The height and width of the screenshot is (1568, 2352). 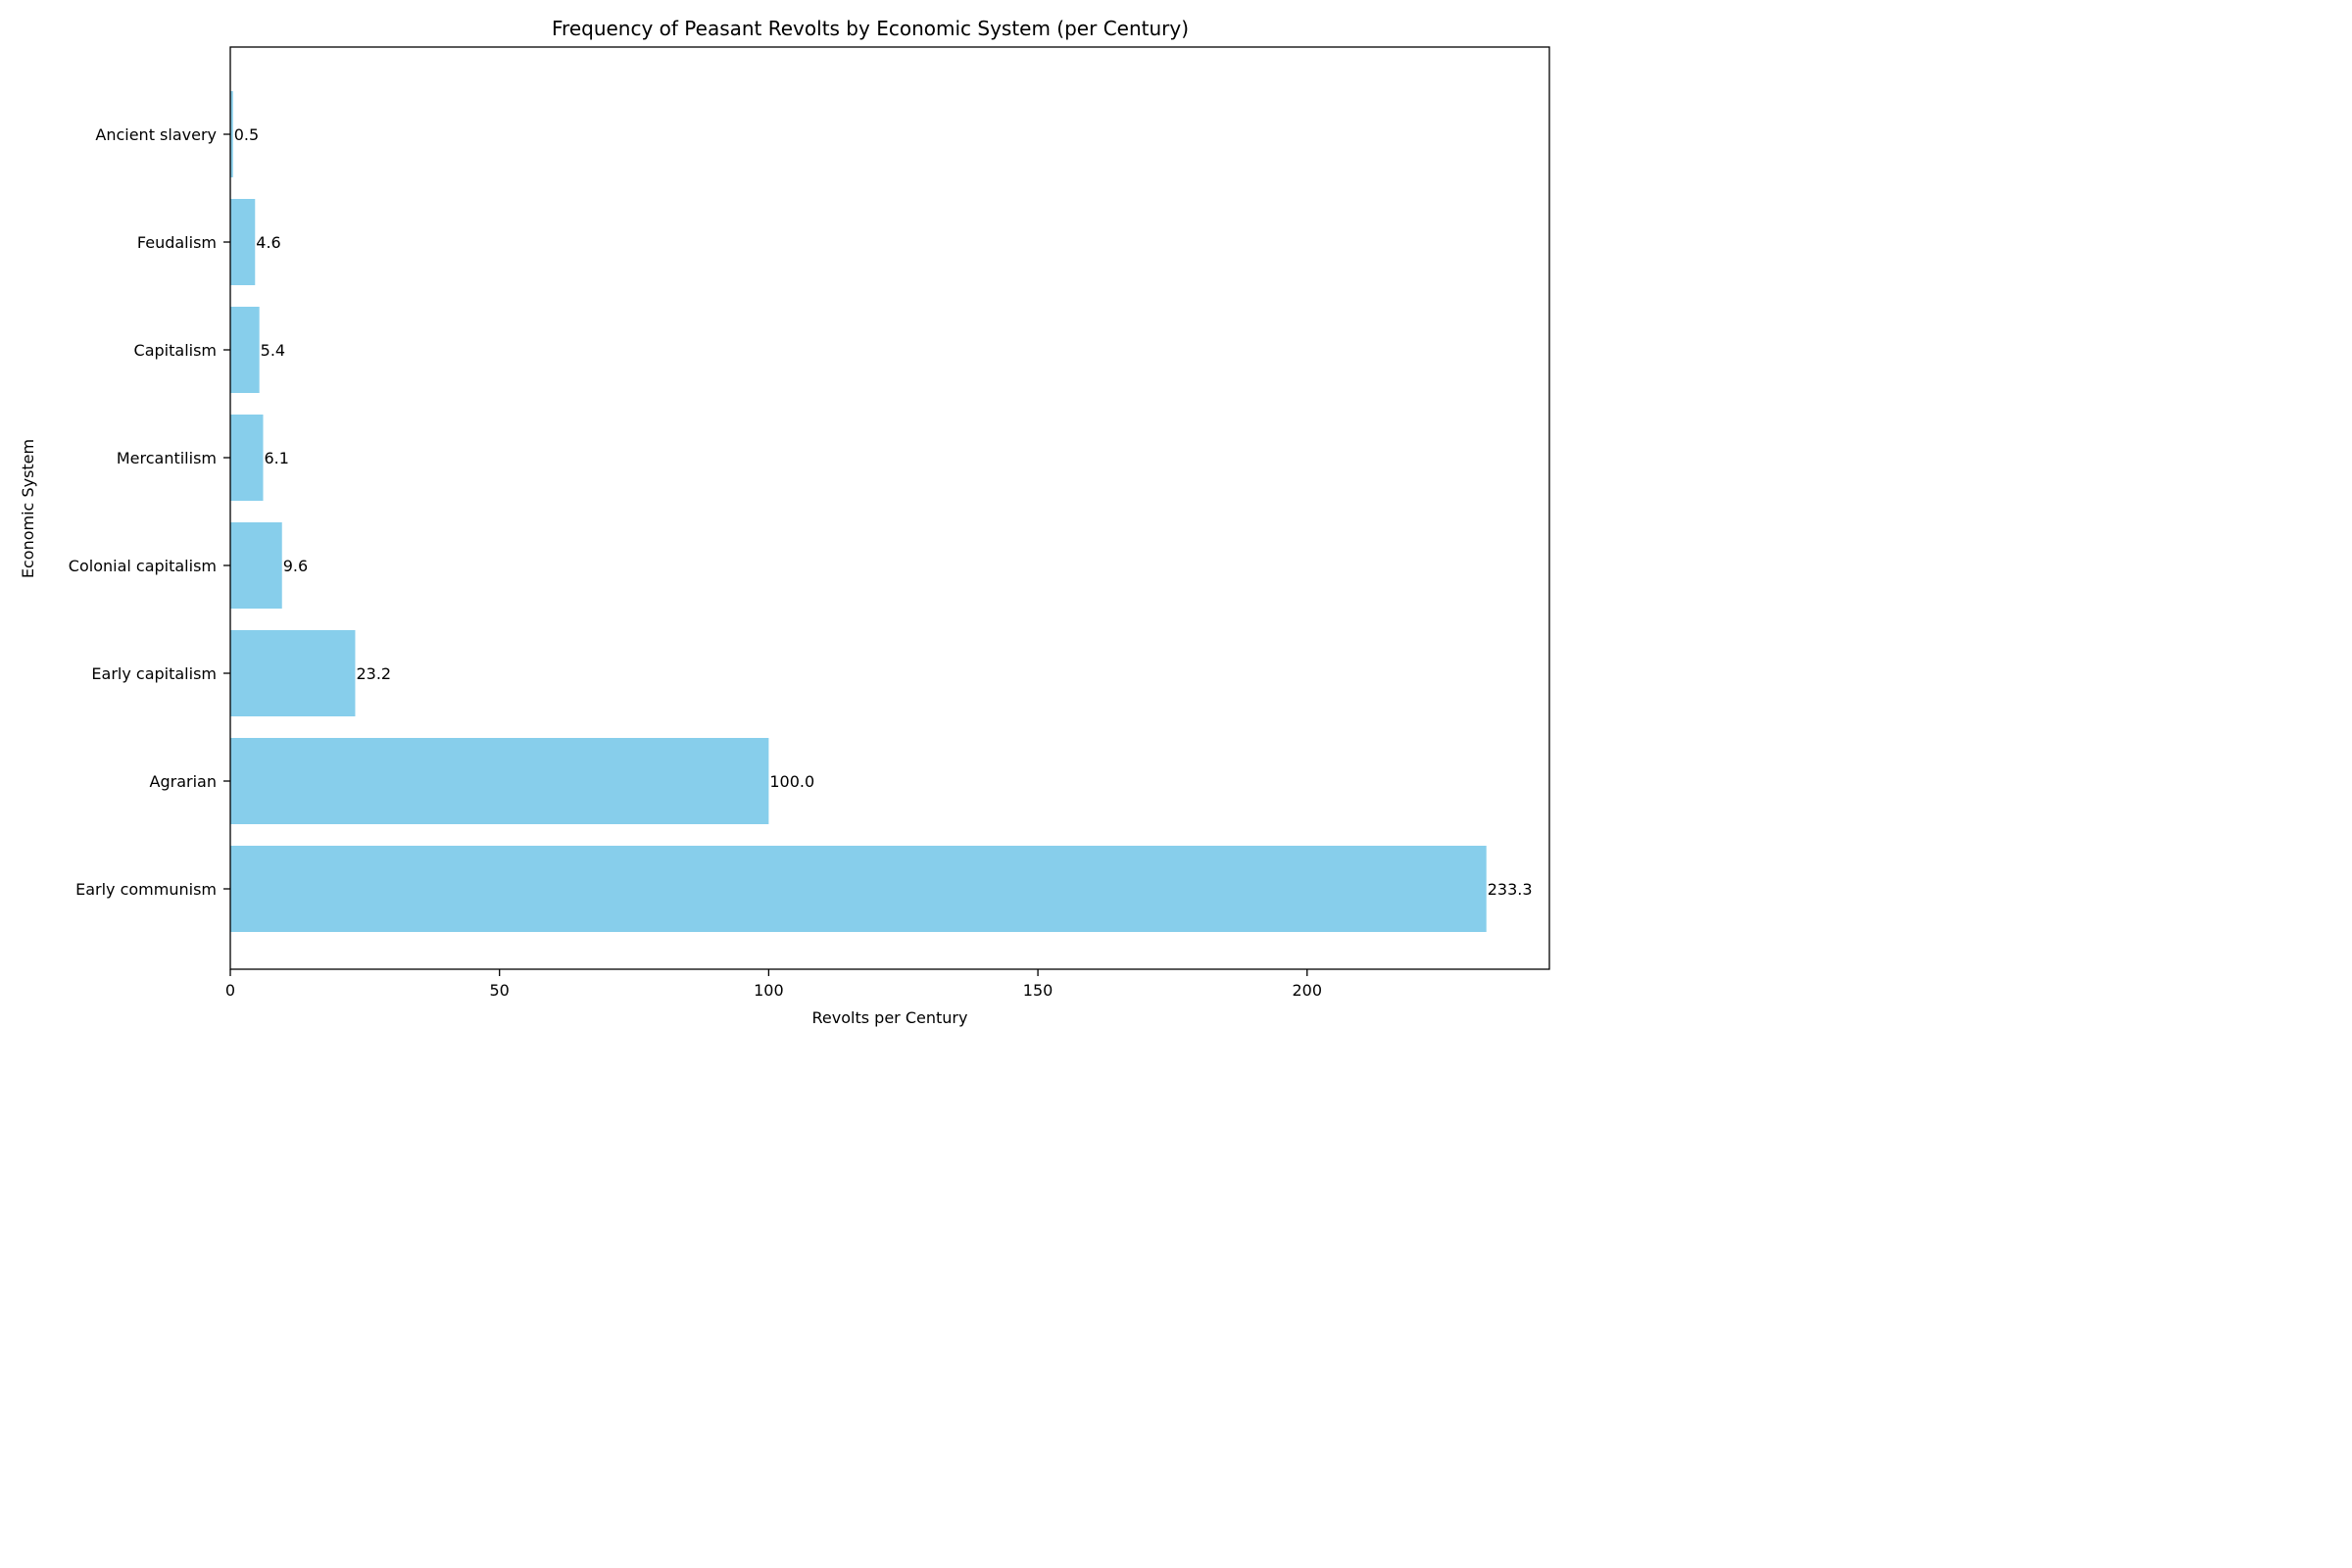 What do you see at coordinates (245, 350) in the screenshot?
I see `bar-capitalism` at bounding box center [245, 350].